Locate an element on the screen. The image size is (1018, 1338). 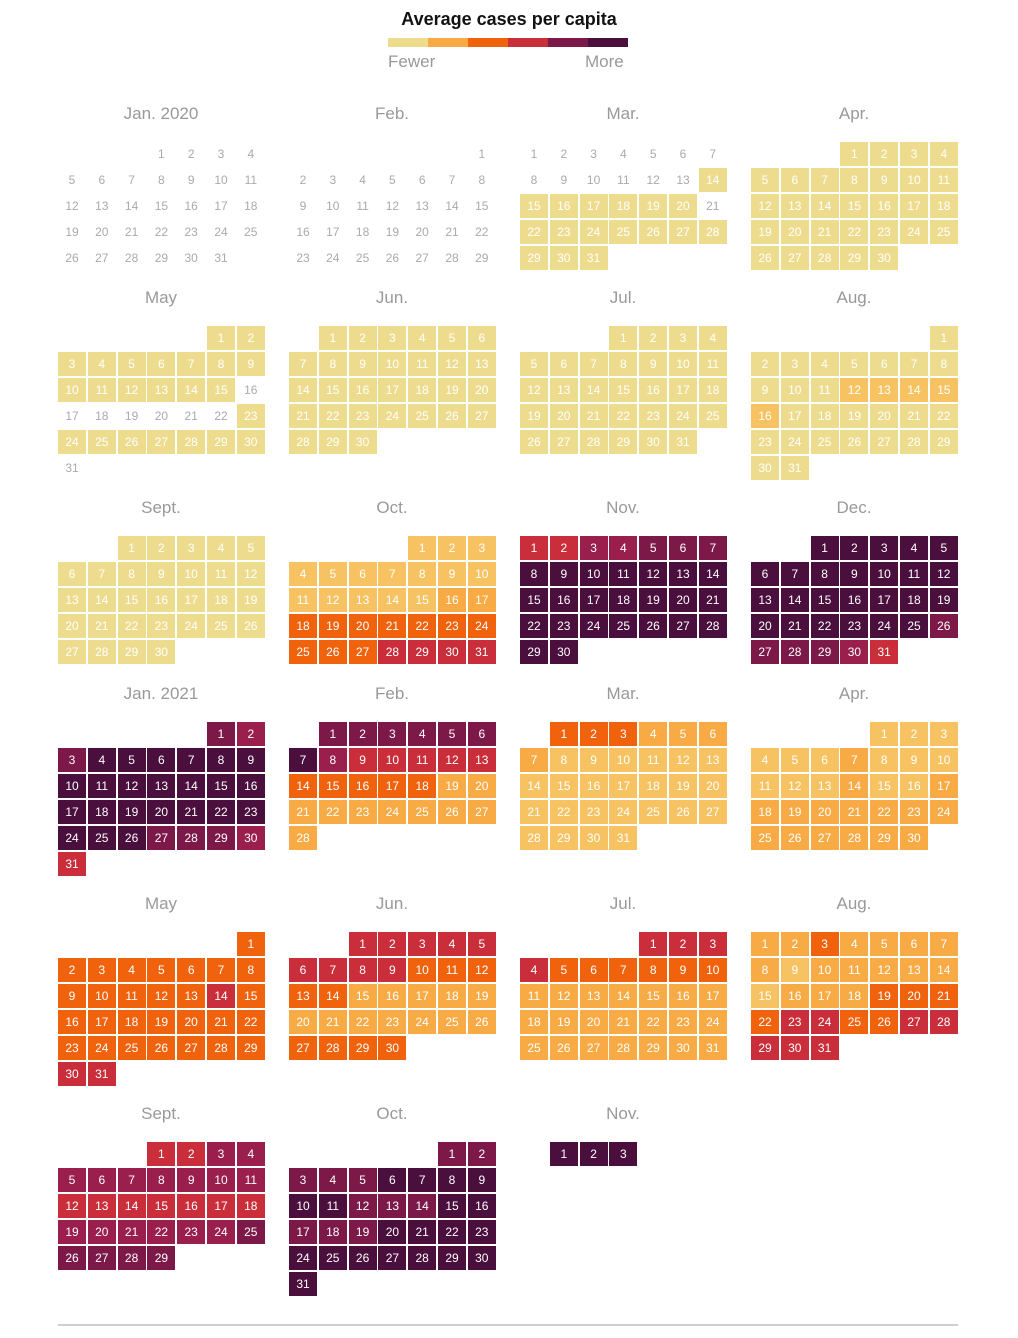
day-cell: 5 is located at coordinates (251, 548).